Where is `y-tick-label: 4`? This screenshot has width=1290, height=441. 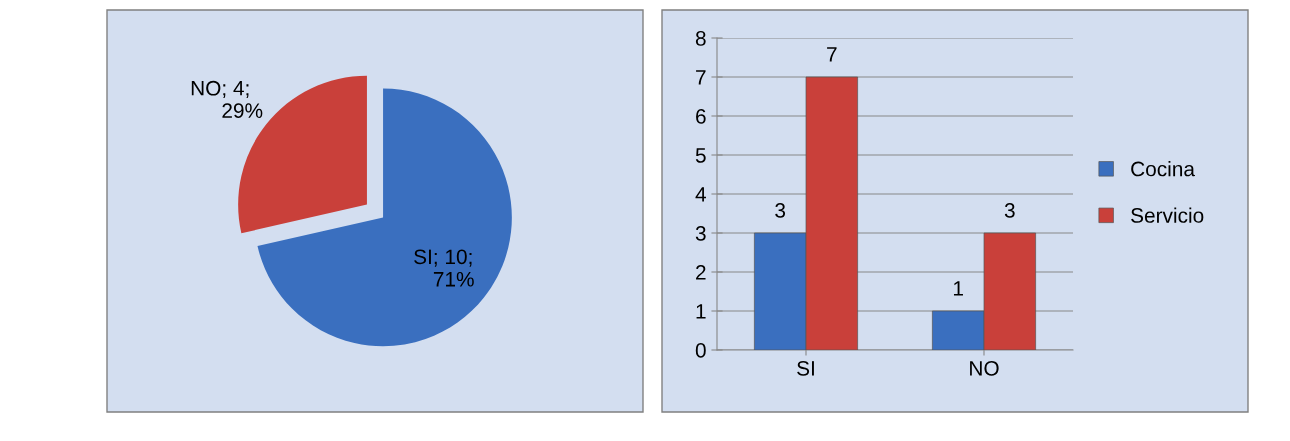
y-tick-label: 4 is located at coordinates (700, 194).